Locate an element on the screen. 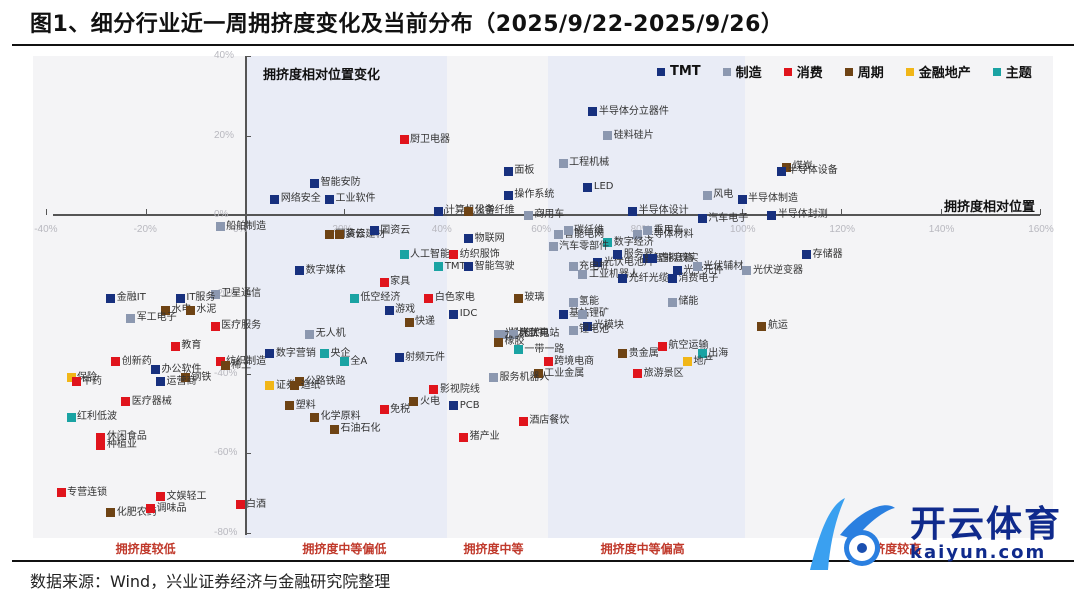 This screenshot has width=1080, height=594. y-tick-label: -60% is located at coordinates (226, 453).